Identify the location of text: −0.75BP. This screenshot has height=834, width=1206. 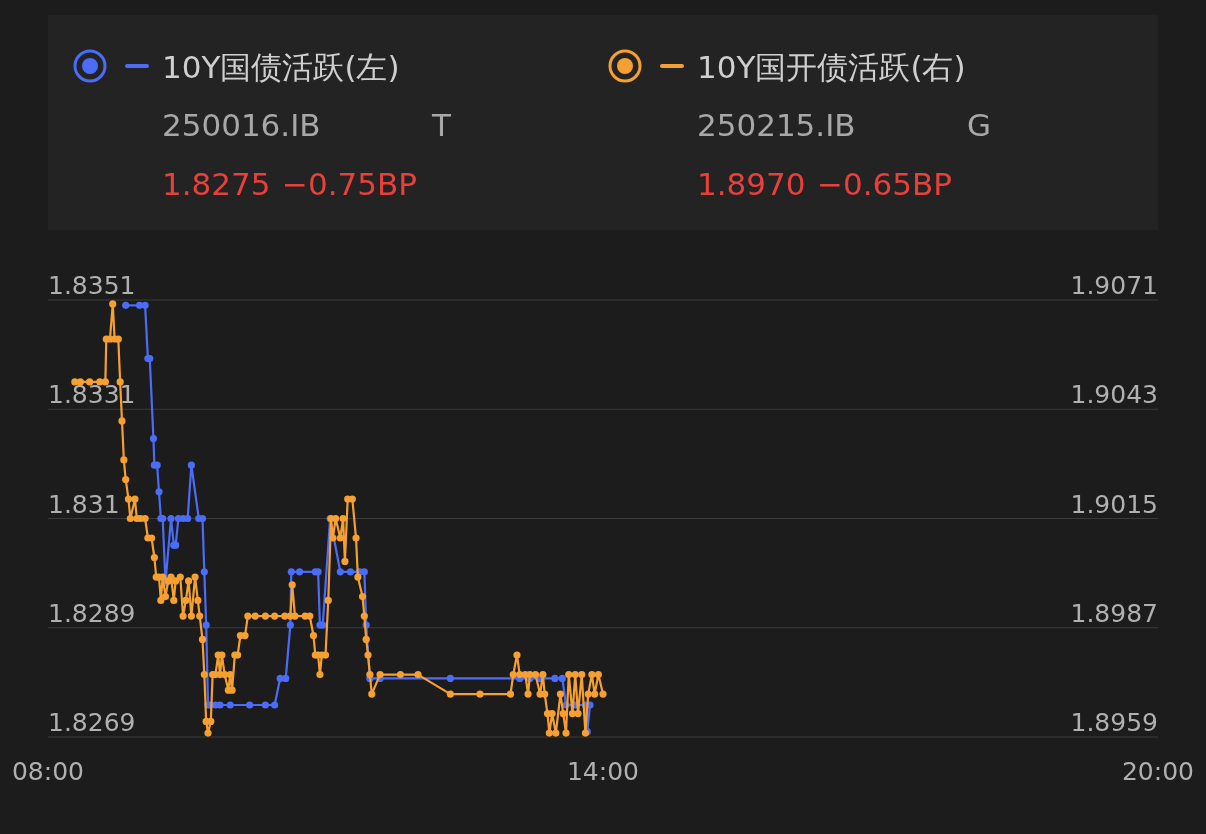
(349, 184).